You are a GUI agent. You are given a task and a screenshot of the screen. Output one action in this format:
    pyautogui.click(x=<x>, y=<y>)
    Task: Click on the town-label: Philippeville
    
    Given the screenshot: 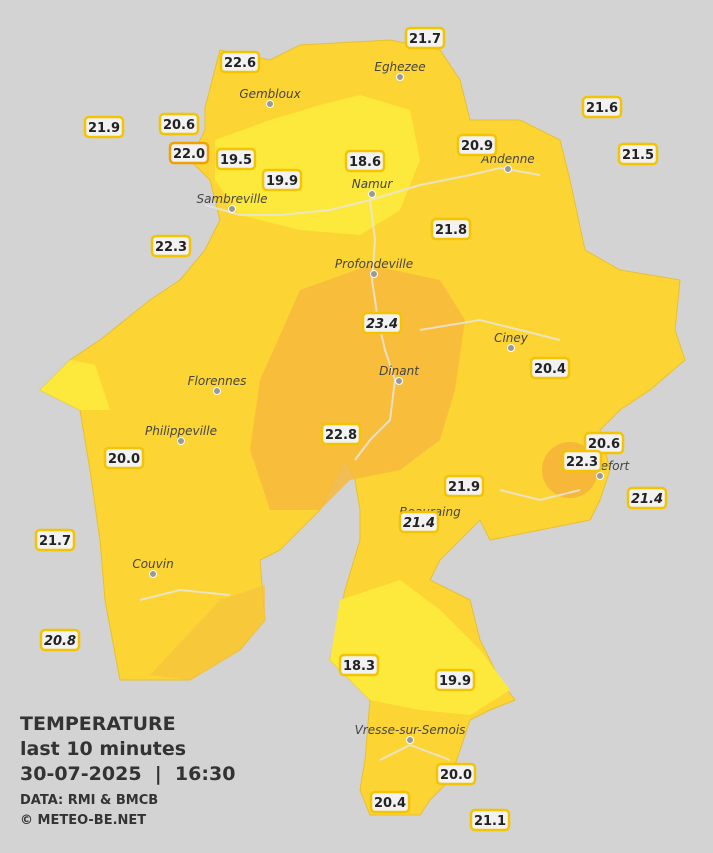 What is the action you would take?
    pyautogui.click(x=181, y=431)
    